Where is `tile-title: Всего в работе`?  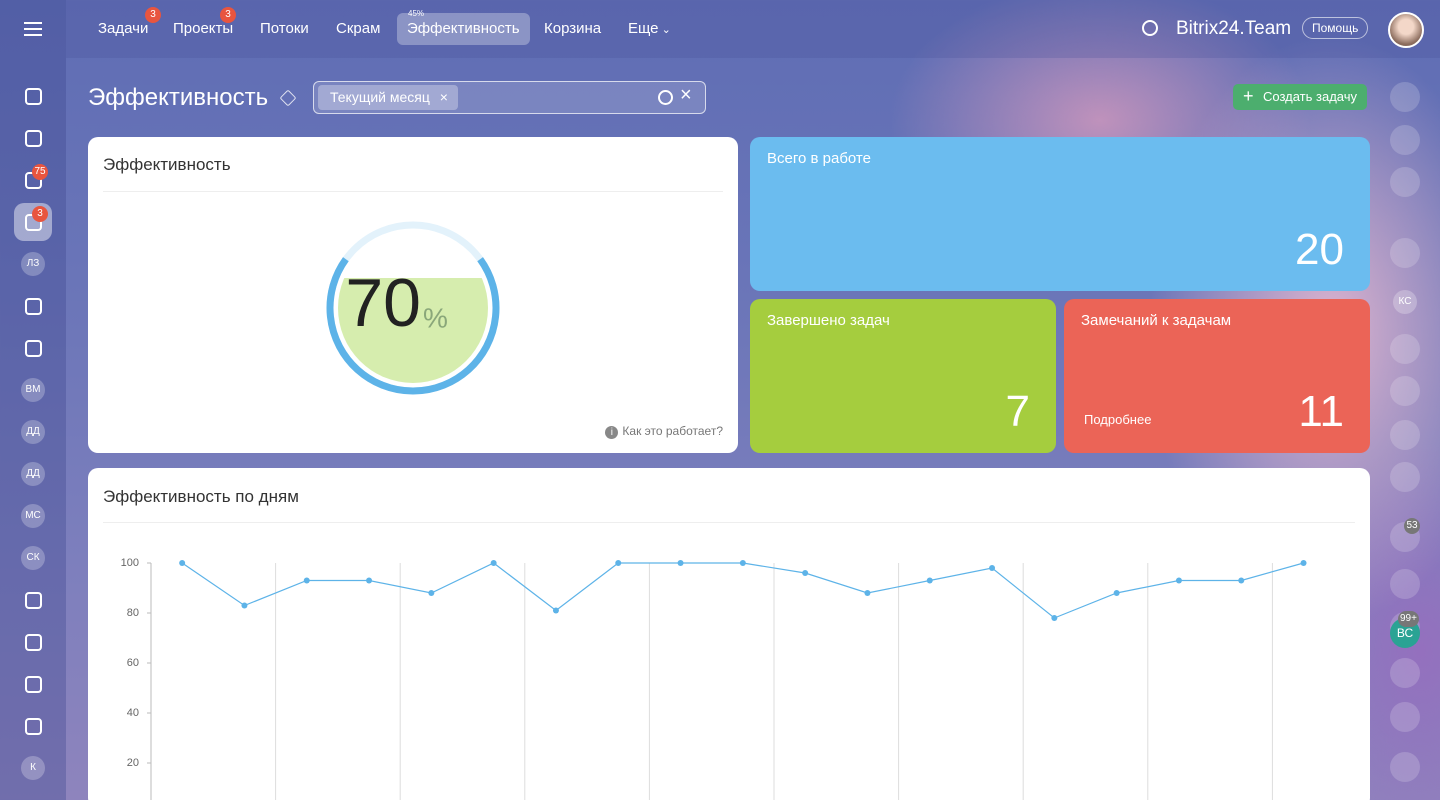
tile-title: Всего в работе is located at coordinates (819, 158).